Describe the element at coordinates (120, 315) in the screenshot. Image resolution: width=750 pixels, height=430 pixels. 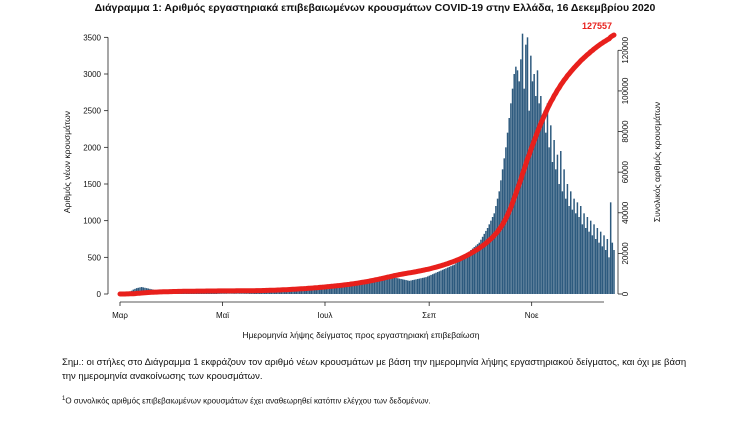
I see `x-tick-label: Μαρ` at that location.